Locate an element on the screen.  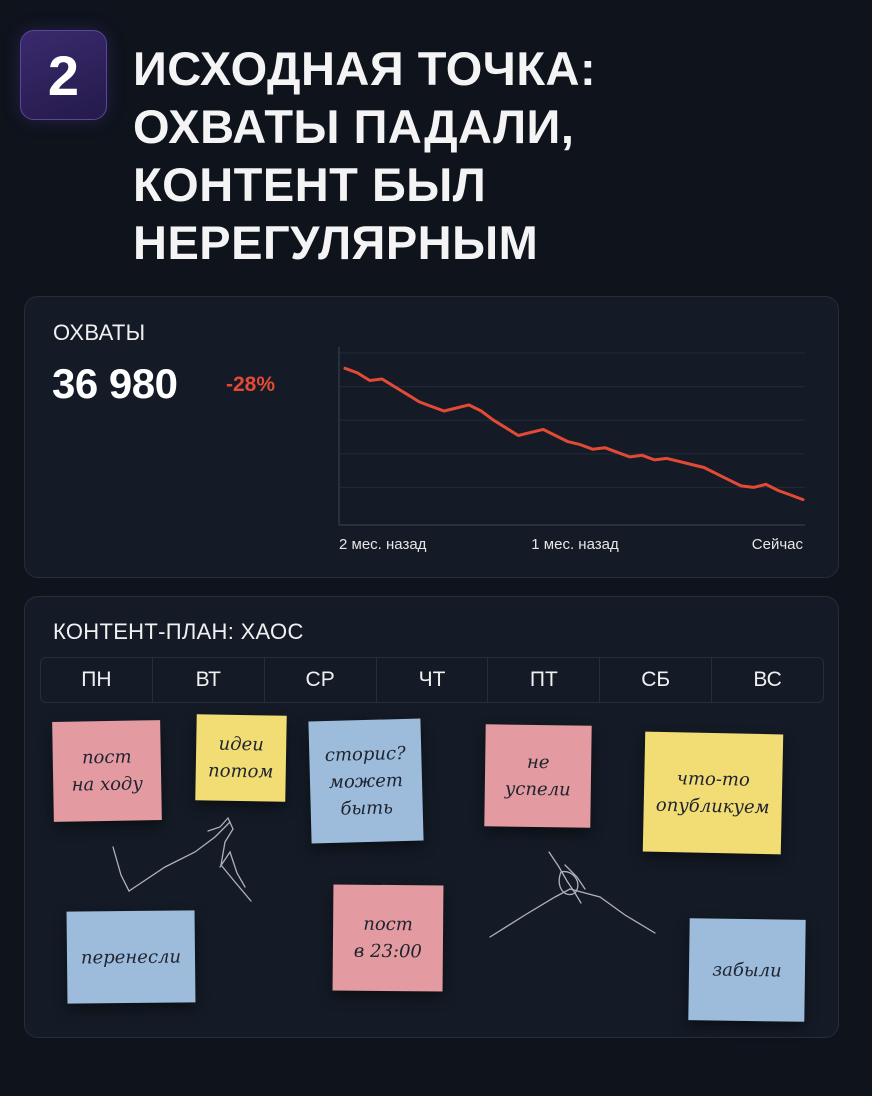
scribble-right-loop is located at coordinates (568, 883).